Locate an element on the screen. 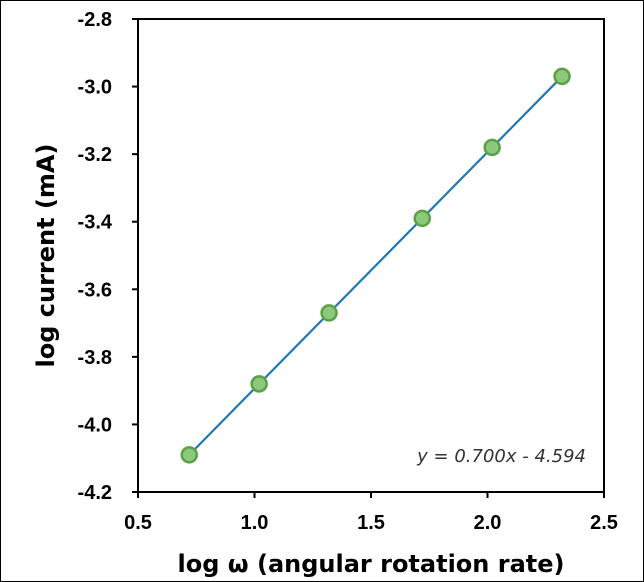 The height and width of the screenshot is (582, 644). x-tick-label: 2.5 is located at coordinates (604, 523).